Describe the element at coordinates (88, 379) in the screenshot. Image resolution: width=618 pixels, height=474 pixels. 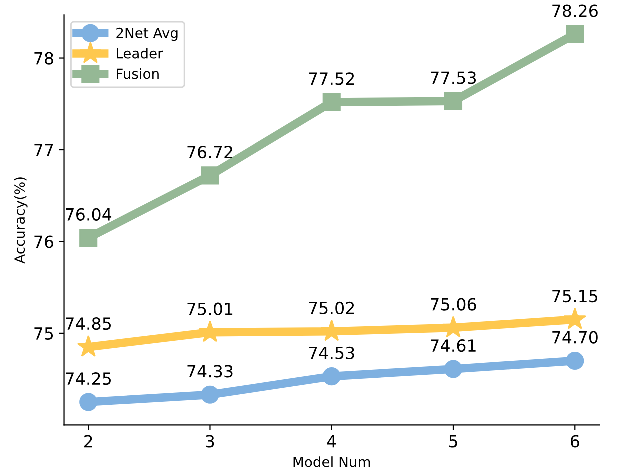
I see `data-label: 74.25` at that location.